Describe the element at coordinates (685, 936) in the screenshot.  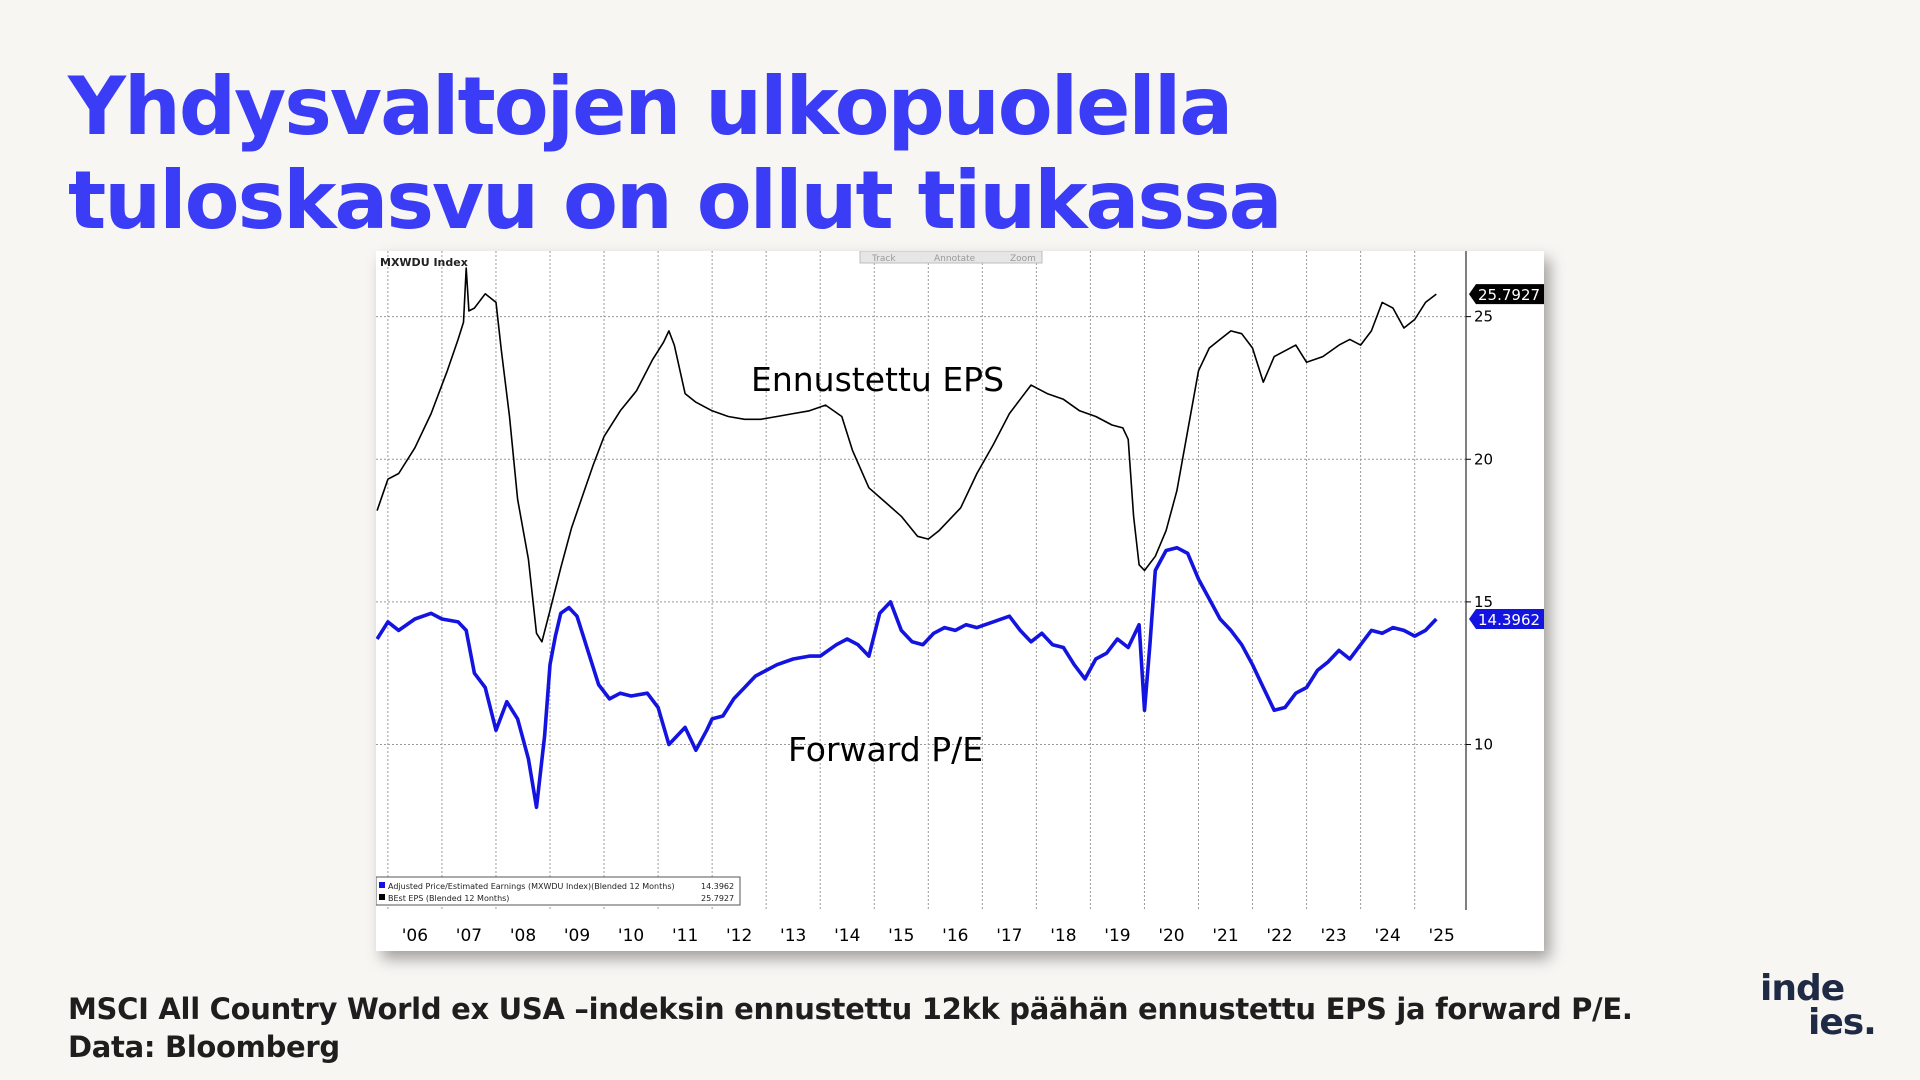
I see `x-tick-label: '11` at that location.